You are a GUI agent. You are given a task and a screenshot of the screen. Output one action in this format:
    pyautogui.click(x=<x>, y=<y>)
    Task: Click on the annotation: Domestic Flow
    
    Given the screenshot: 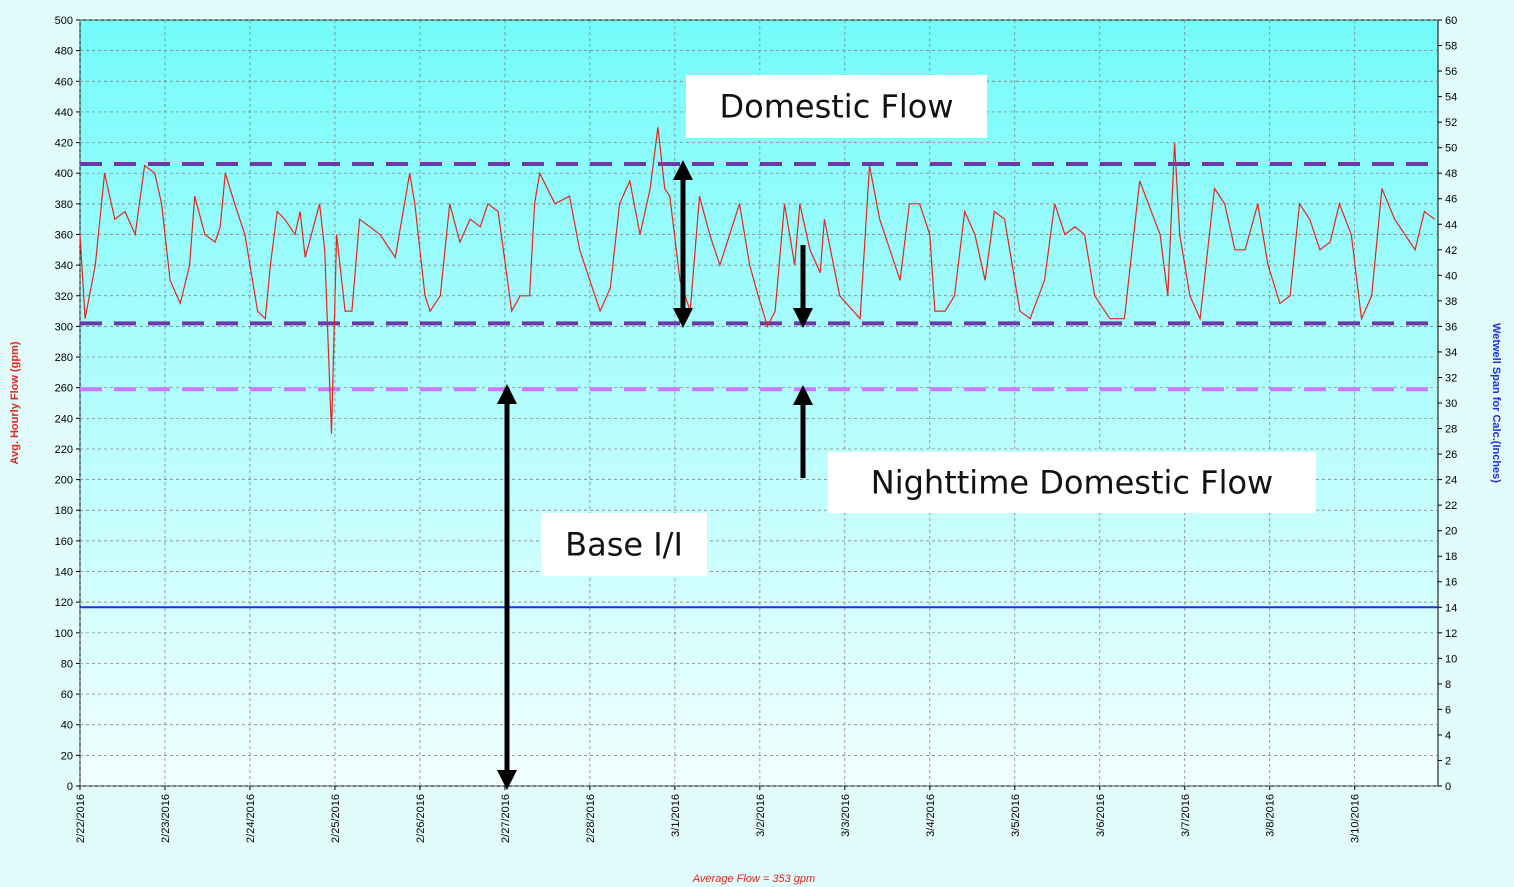 What is the action you would take?
    pyautogui.click(x=837, y=107)
    